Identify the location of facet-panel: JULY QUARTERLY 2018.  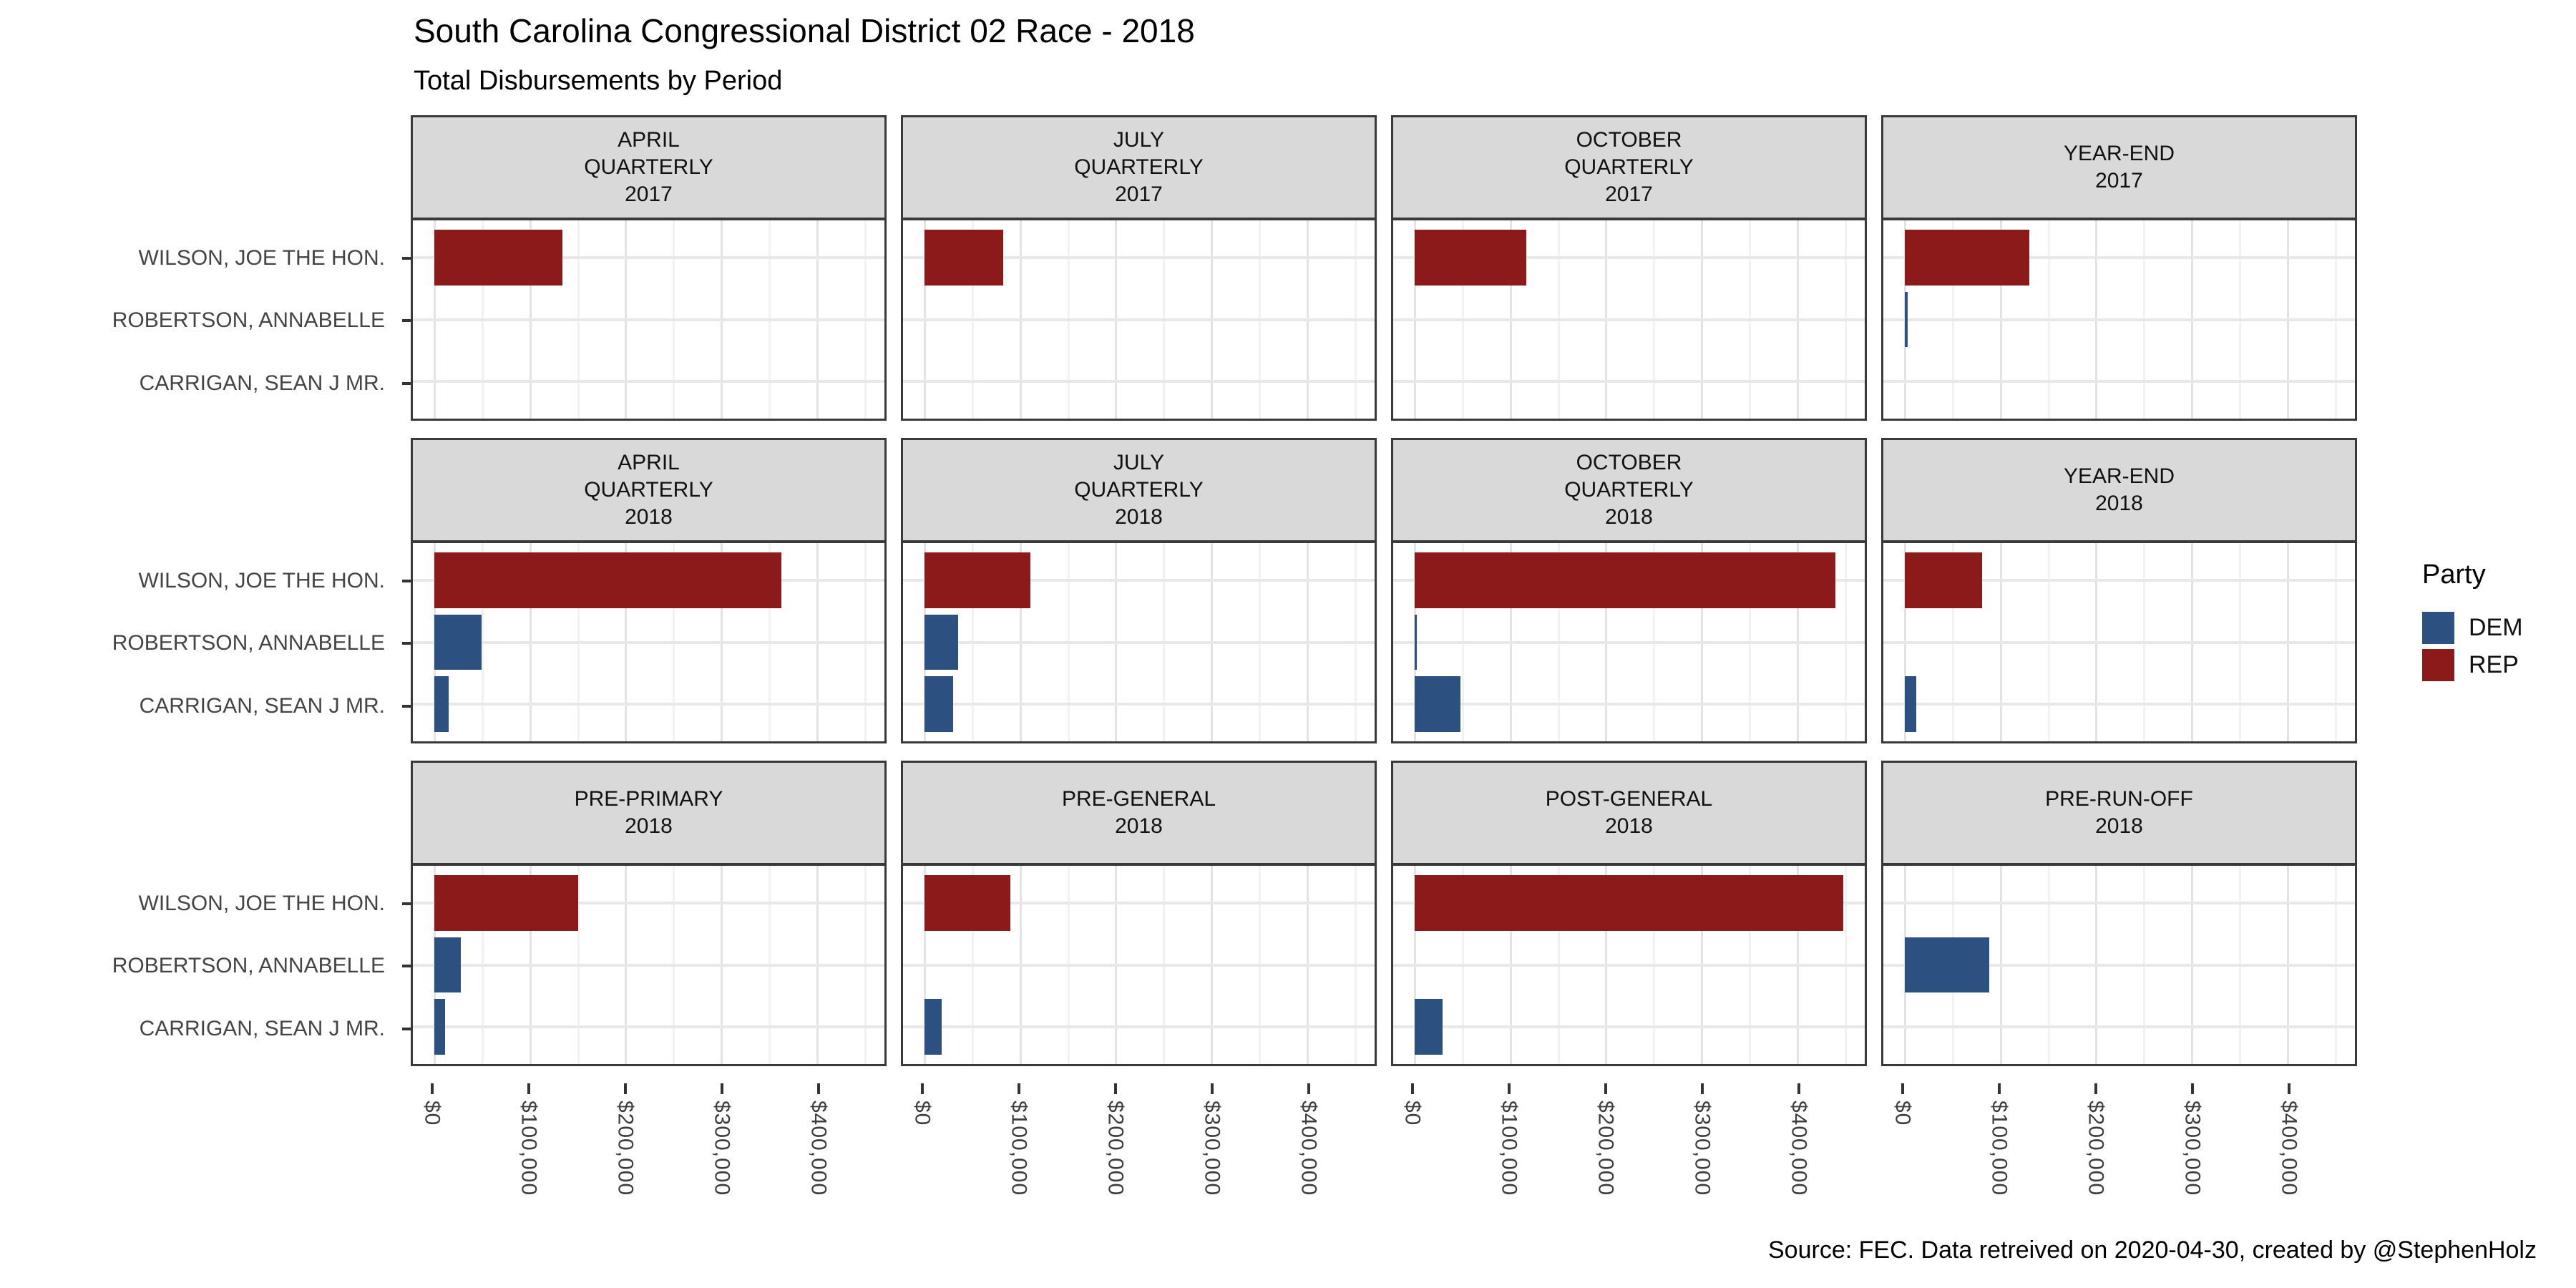
(1139, 590).